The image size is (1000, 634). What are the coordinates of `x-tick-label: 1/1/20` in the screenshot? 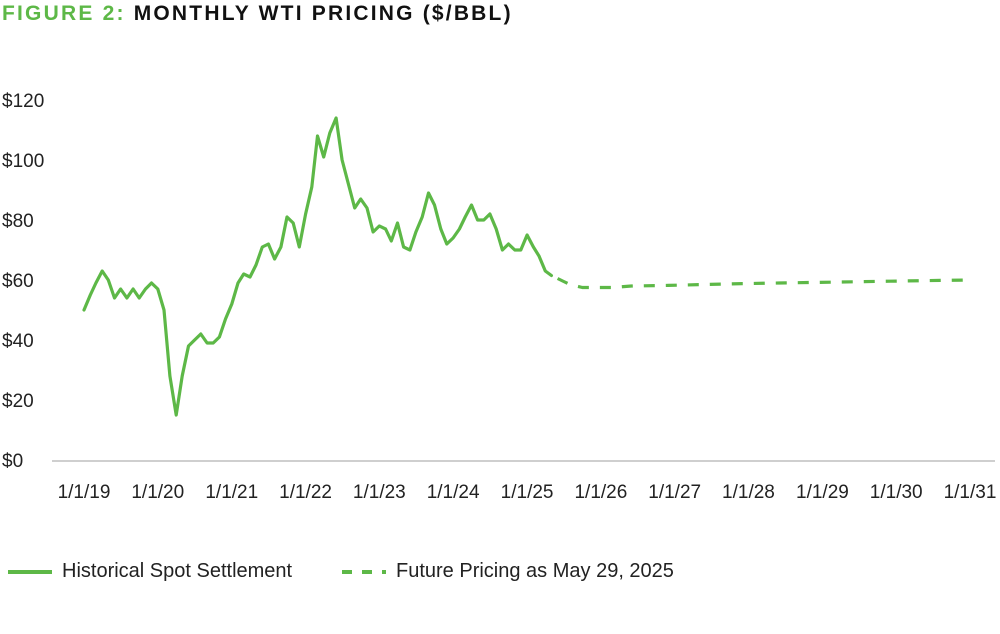 It's located at (157, 492).